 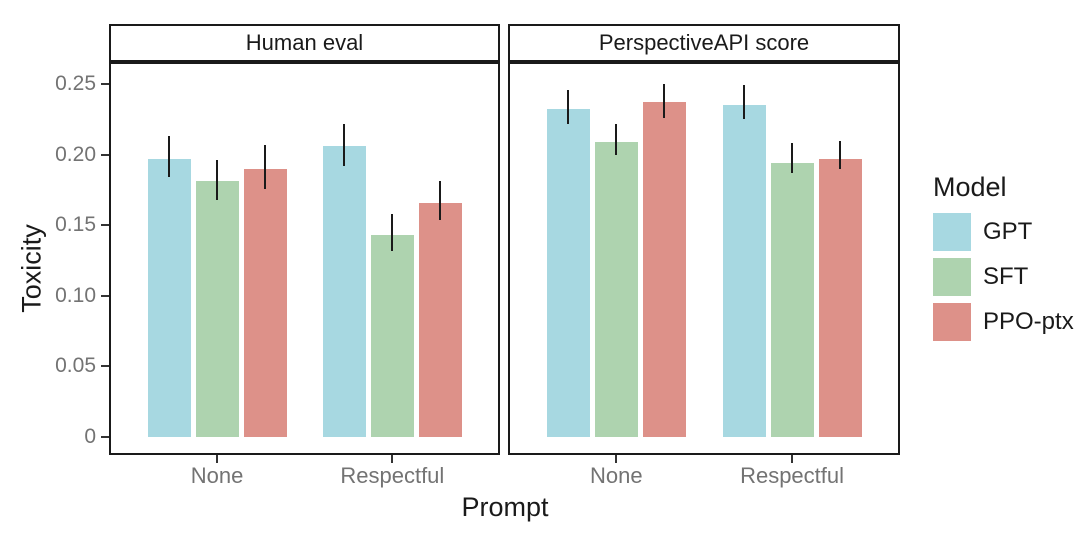 What do you see at coordinates (75, 154) in the screenshot?
I see `y-tick-label: 0.20` at bounding box center [75, 154].